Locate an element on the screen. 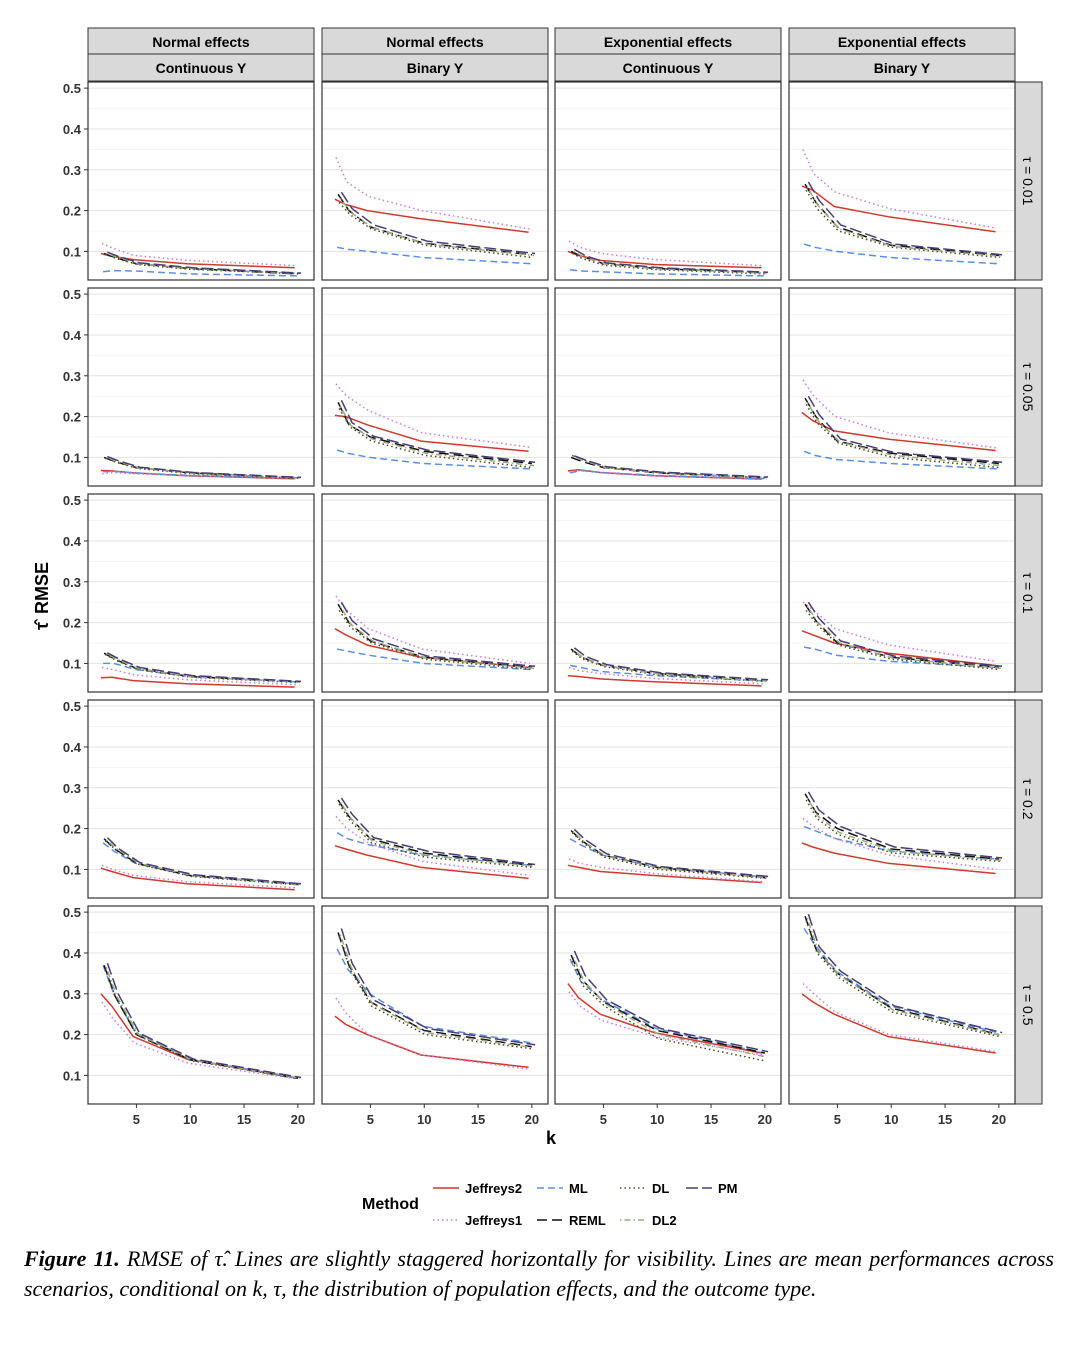 The height and width of the screenshot is (1364, 1080). strip-label-tau: τ = 0.1 is located at coordinates (1028, 593).